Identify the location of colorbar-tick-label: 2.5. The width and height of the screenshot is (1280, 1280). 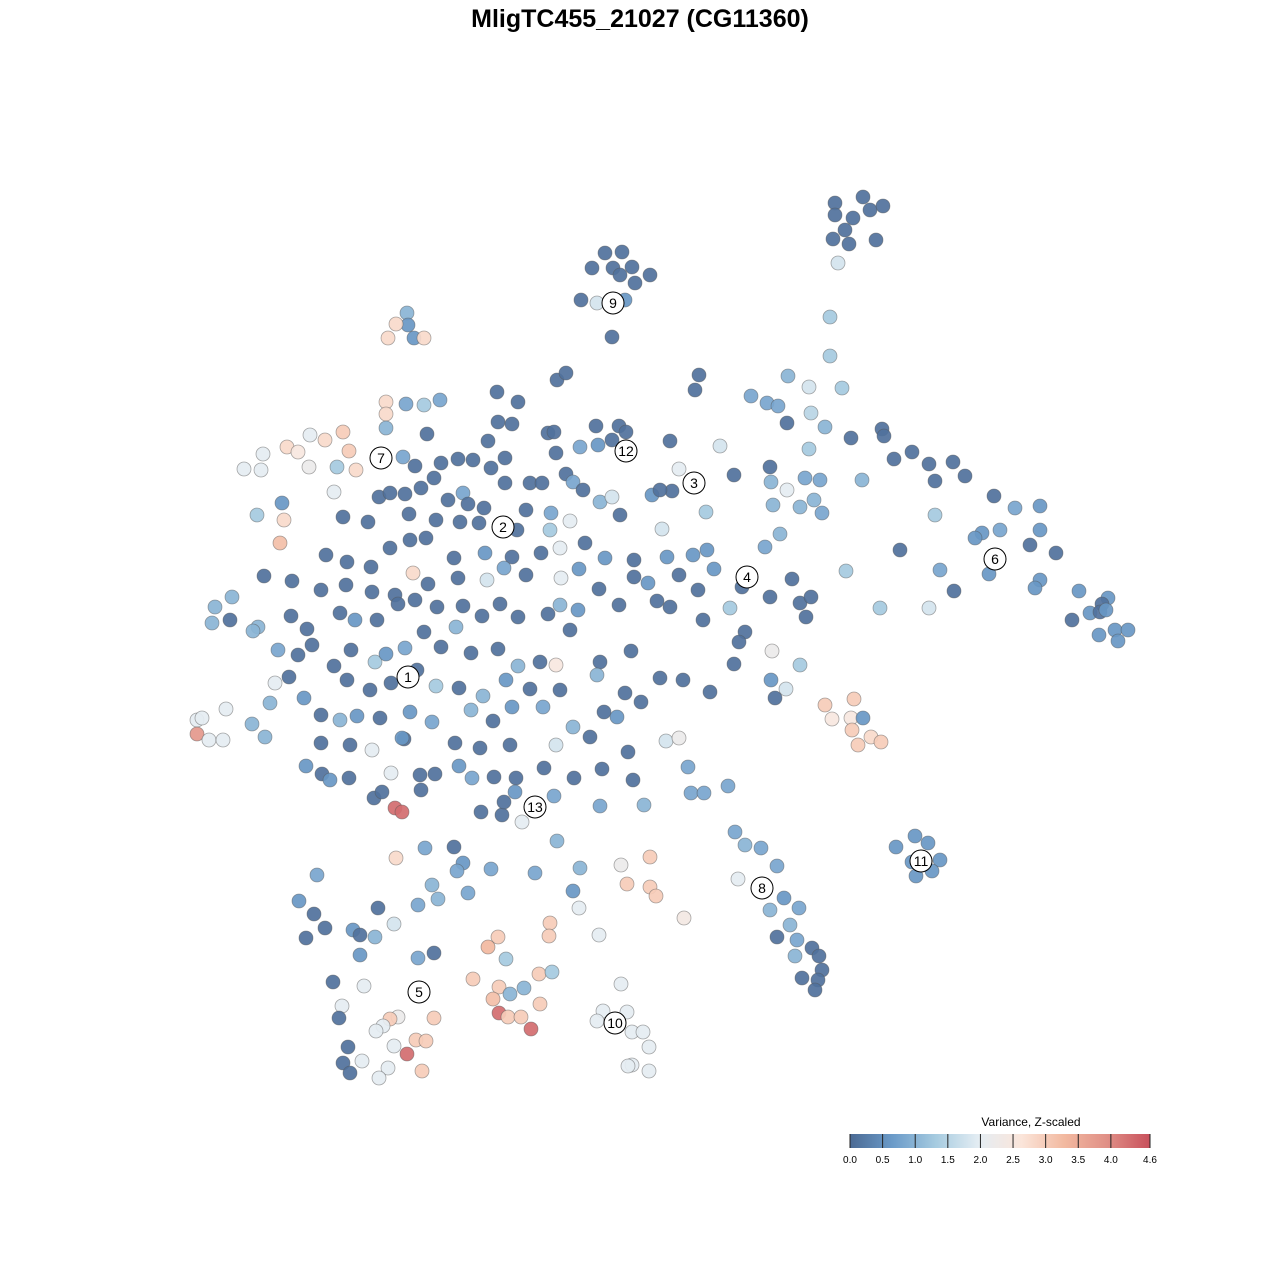
(1013, 1160).